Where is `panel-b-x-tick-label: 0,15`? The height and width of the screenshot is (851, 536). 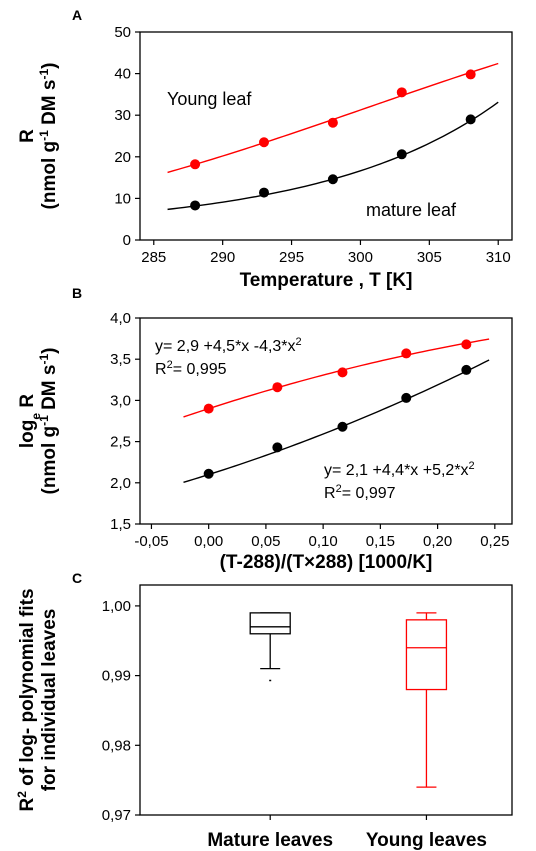 panel-b-x-tick-label: 0,15 is located at coordinates (380, 541).